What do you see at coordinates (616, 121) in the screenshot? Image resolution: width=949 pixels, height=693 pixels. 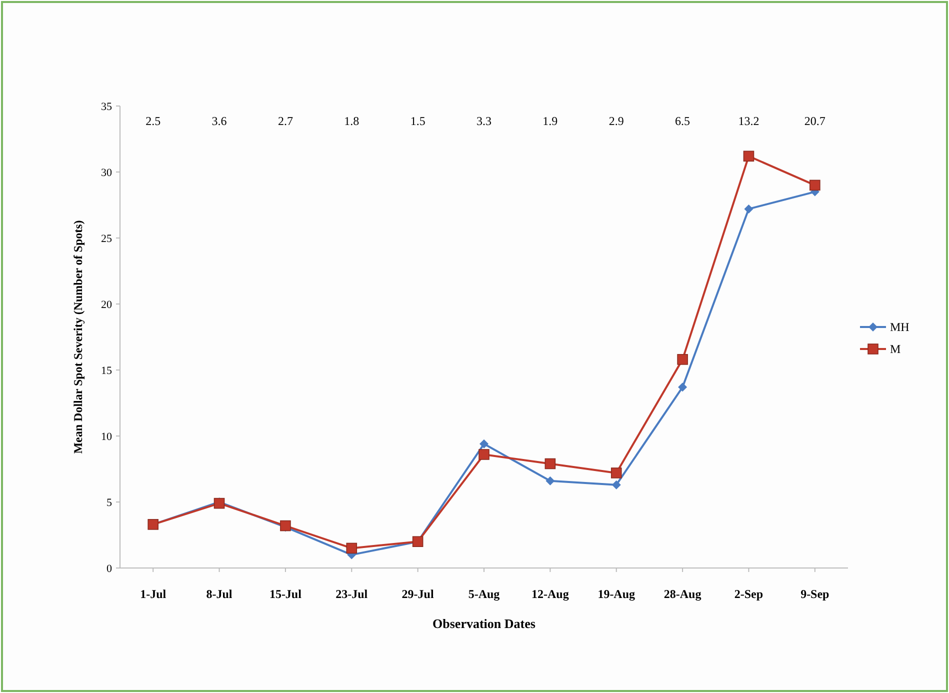 I see `annotation: 2.9` at bounding box center [616, 121].